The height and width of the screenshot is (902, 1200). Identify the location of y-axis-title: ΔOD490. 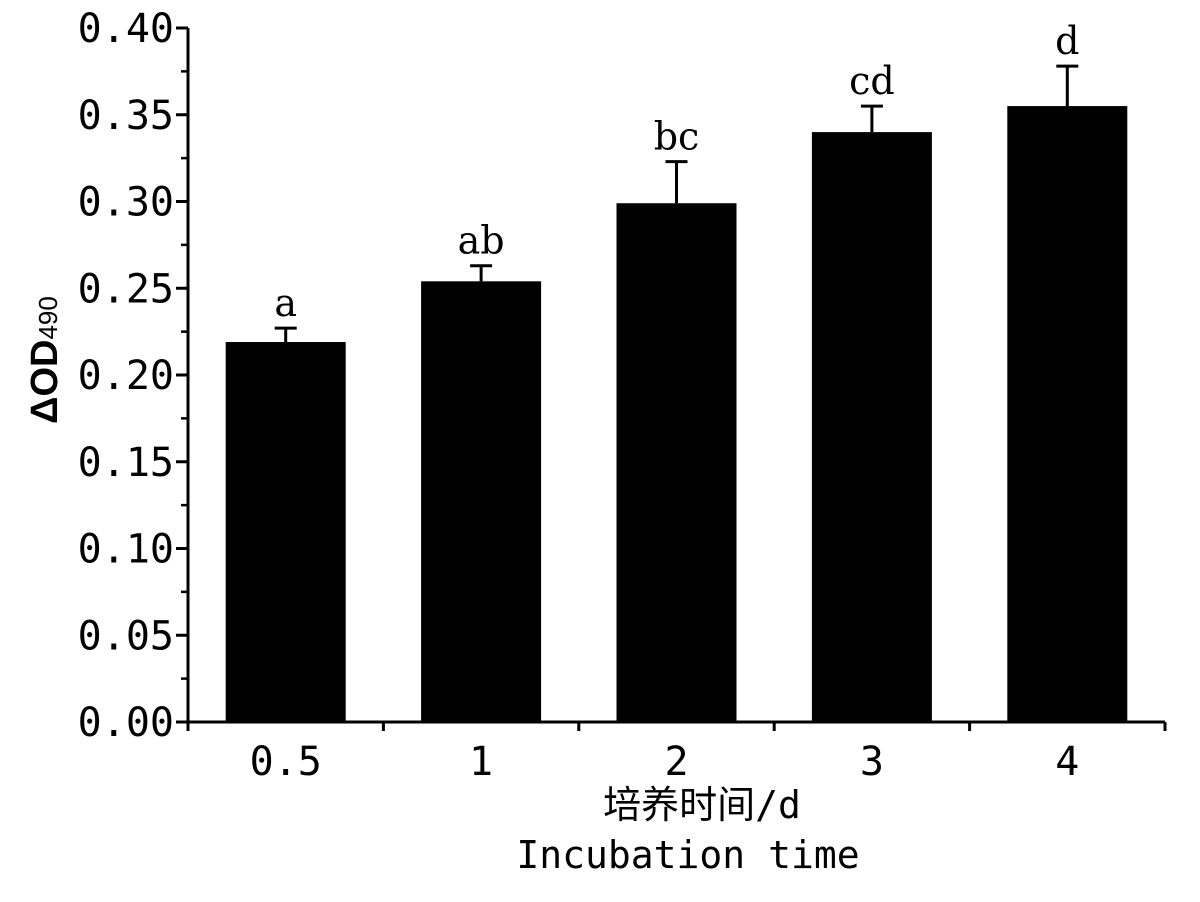
(45, 360).